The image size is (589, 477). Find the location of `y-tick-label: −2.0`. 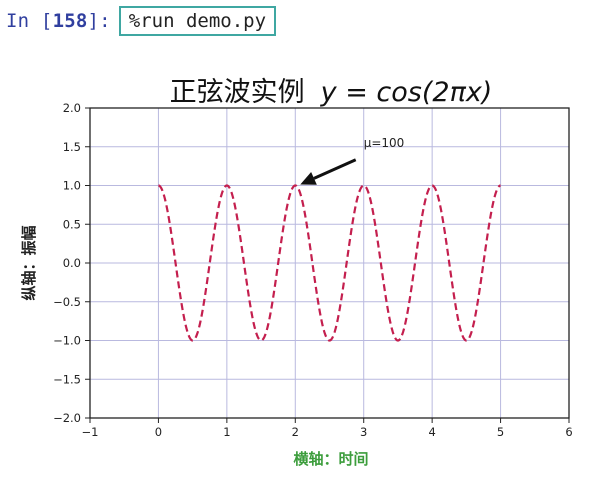

y-tick-label: −2.0 is located at coordinates (67, 418).